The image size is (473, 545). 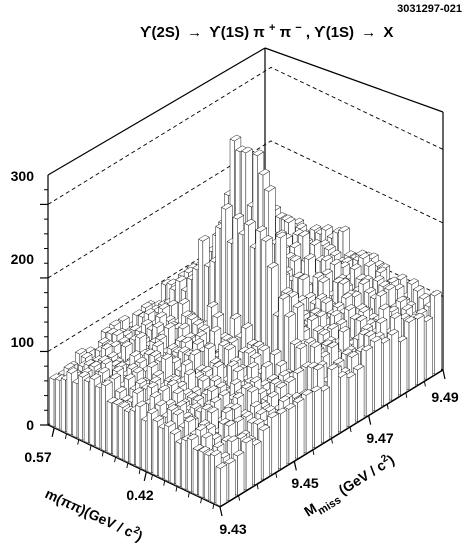 I want to click on z-tick-label-0: 0, so click(x=30, y=425).